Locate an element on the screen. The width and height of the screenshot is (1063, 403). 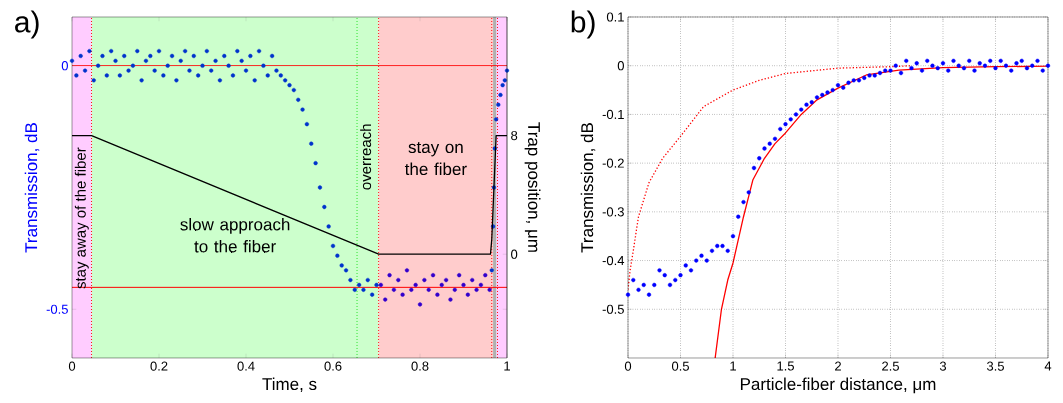
y-tick-label: 0 is located at coordinates (620, 66).